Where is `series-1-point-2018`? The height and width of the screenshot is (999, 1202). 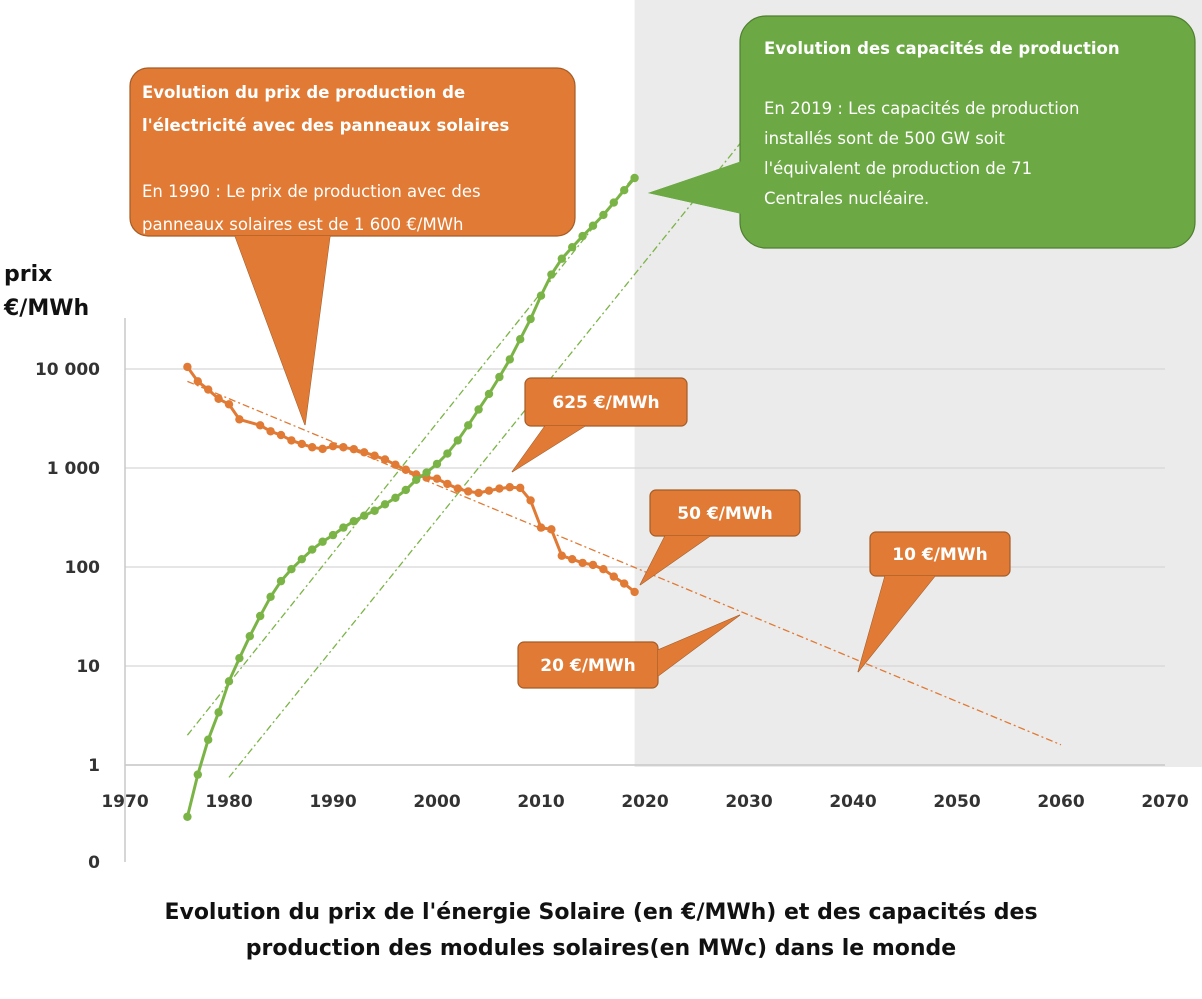
series-1-point-2018 is located at coordinates (624, 190).